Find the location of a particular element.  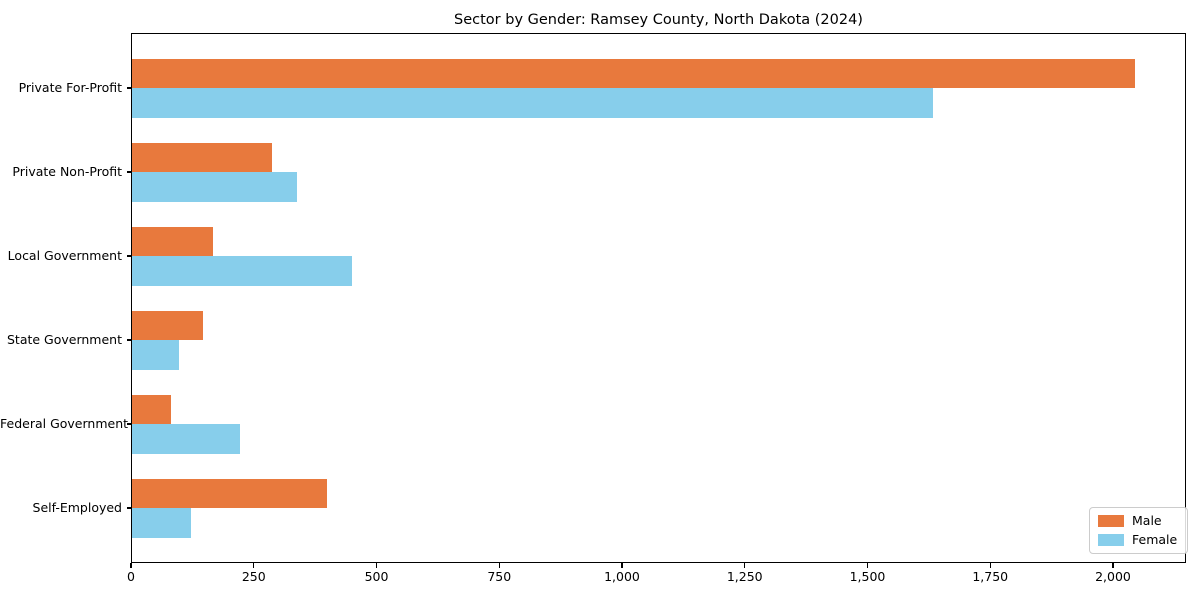

y-axis-label: Self-Employed is located at coordinates (77, 507).